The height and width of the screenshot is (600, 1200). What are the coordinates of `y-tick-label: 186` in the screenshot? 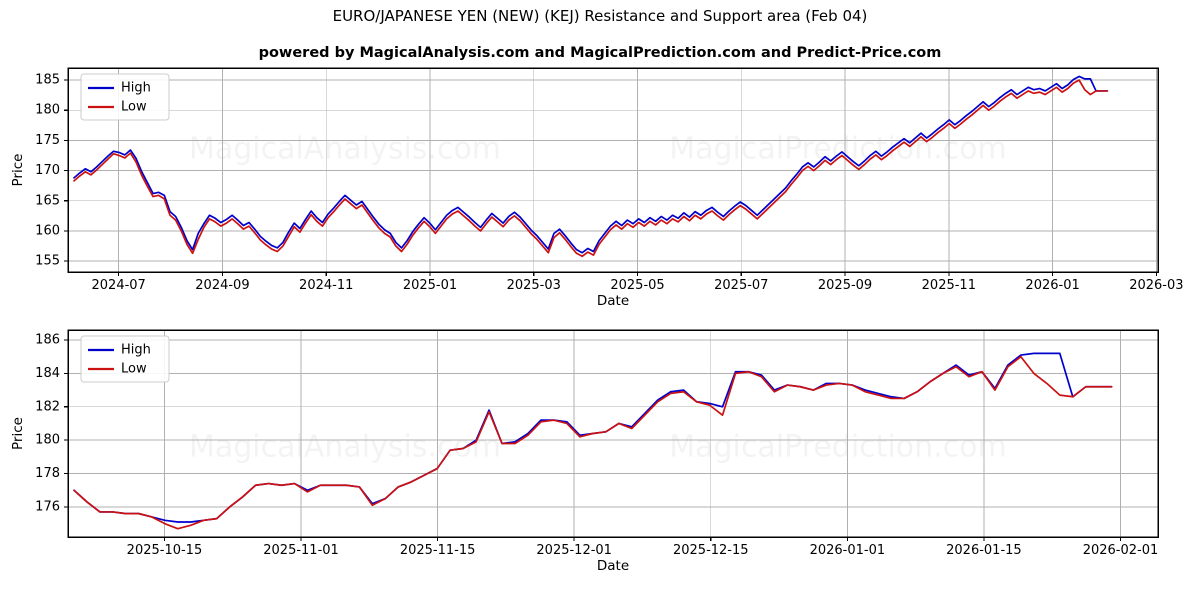 It's located at (47, 340).